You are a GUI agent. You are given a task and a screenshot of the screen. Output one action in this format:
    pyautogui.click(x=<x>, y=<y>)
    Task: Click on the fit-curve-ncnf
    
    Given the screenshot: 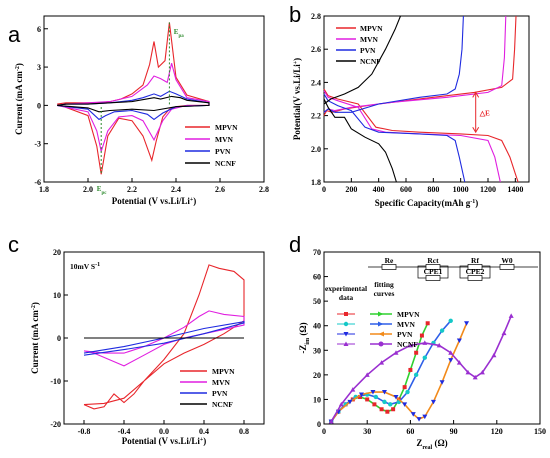 What is the action you would take?
    pyautogui.click(x=421, y=368)
    